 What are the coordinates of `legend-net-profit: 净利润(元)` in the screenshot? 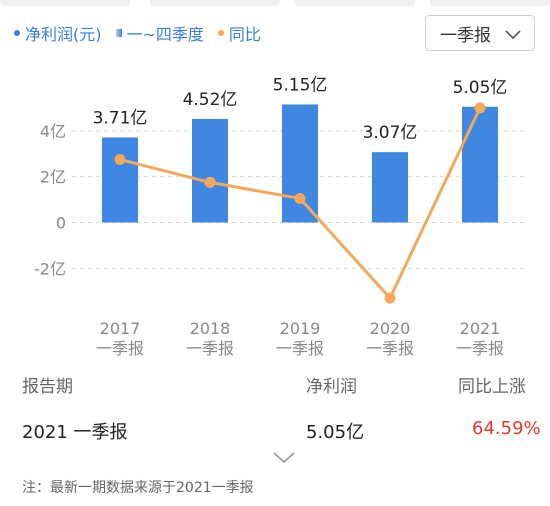 It's located at (58, 33).